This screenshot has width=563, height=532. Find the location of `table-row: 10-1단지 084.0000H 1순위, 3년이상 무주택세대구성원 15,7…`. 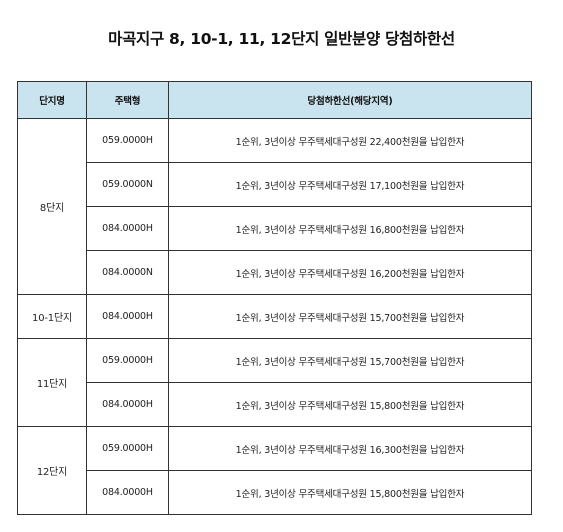

table-row: 10-1단지 084.0000H 1순위, 3년이상 무주택세대구성원 15,7… is located at coordinates (274, 316).